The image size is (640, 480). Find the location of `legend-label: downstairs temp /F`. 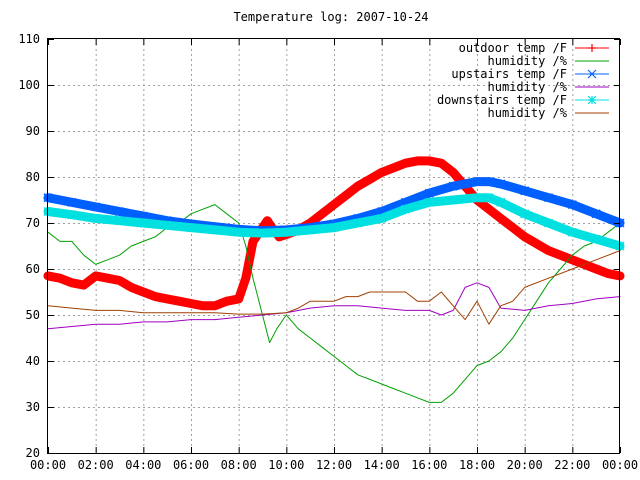

legend-label: downstairs temp /F is located at coordinates (502, 100).